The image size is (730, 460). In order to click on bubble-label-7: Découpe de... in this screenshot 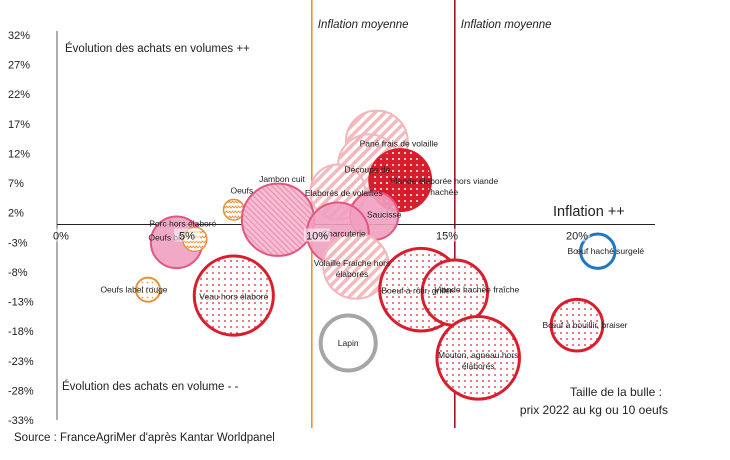, I will do `click(371, 169)`.